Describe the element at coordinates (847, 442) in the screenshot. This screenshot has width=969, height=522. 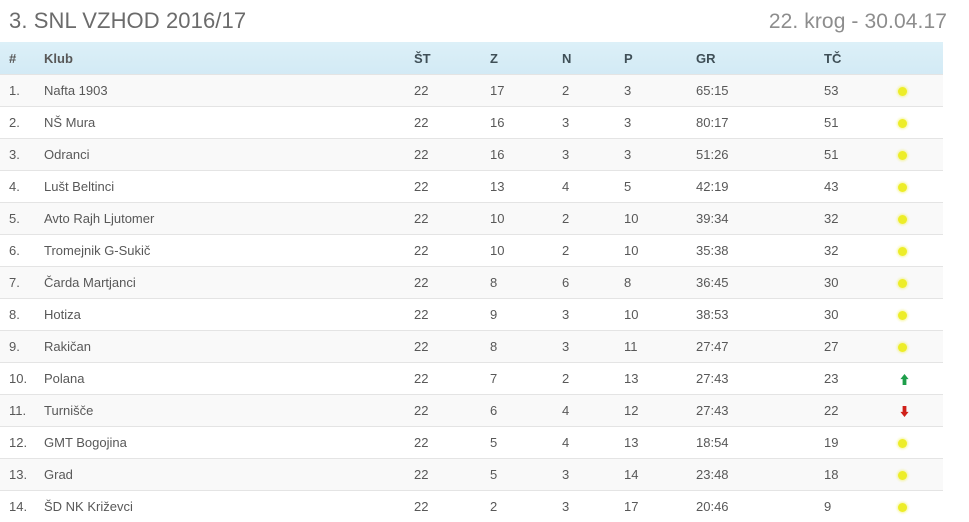
I see `cell-tc: 19` at that location.